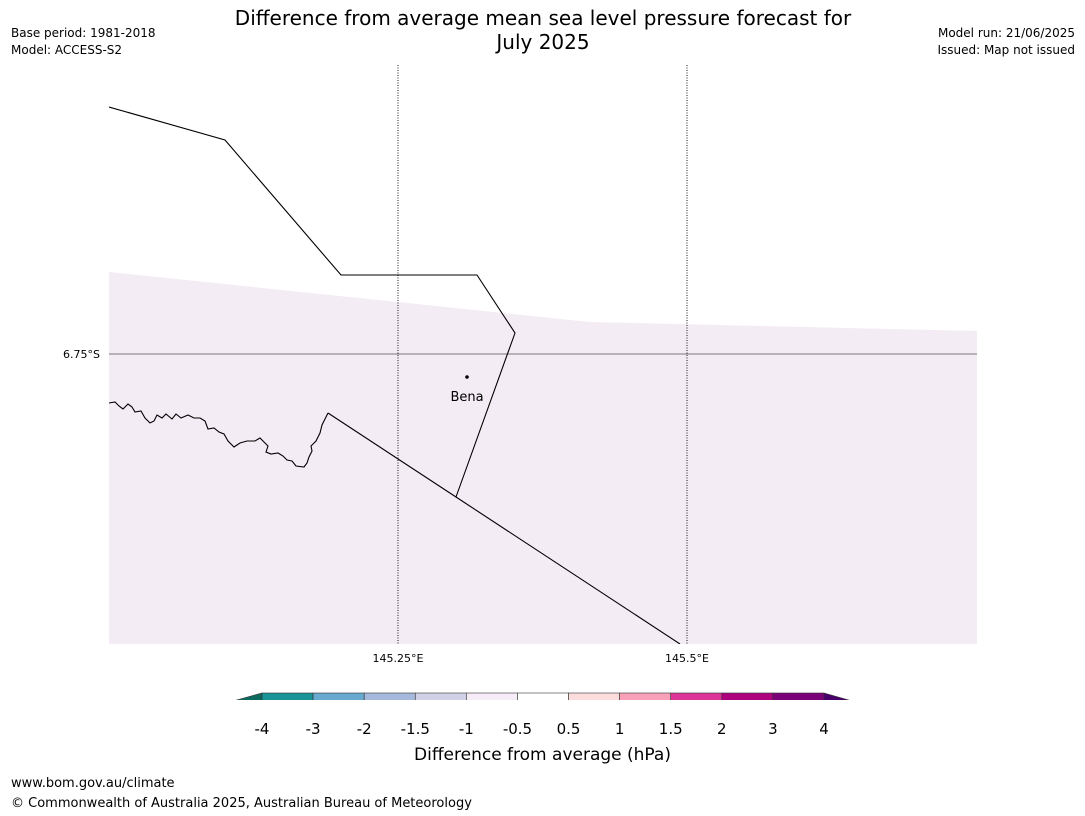 This screenshot has height=816, width=1085. What do you see at coordinates (773, 729) in the screenshot?
I see `colorbar-tick-label: 3` at bounding box center [773, 729].